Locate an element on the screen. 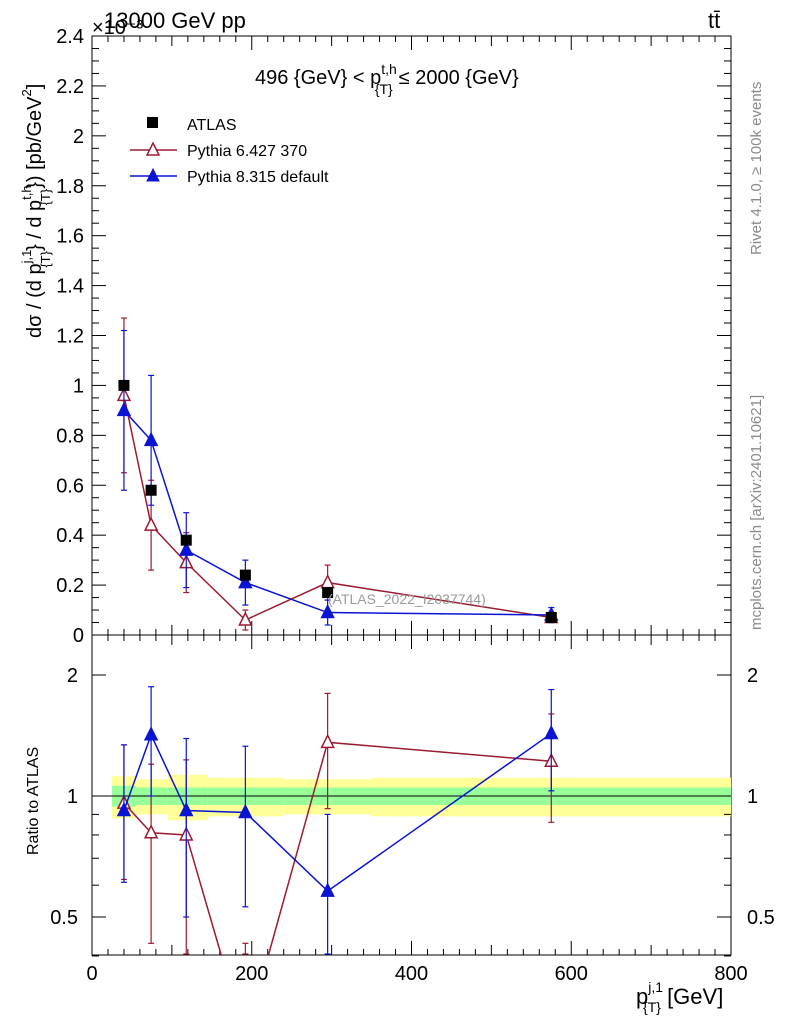  y-tick-label: 0.4 is located at coordinates (70, 536).